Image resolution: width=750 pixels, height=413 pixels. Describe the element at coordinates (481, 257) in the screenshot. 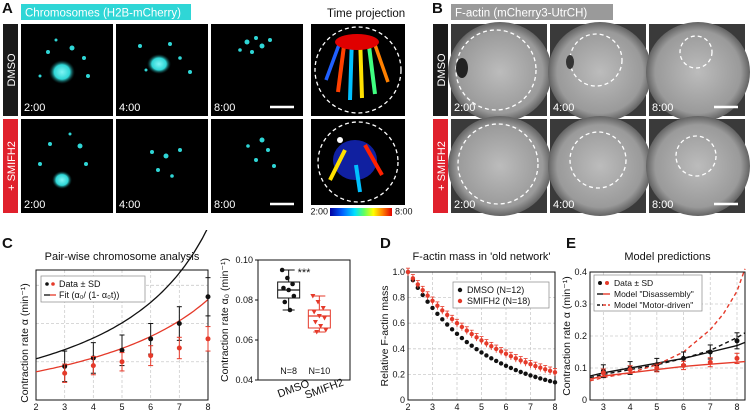

I see `d-title: F-actin mass in 'old network'` at that location.